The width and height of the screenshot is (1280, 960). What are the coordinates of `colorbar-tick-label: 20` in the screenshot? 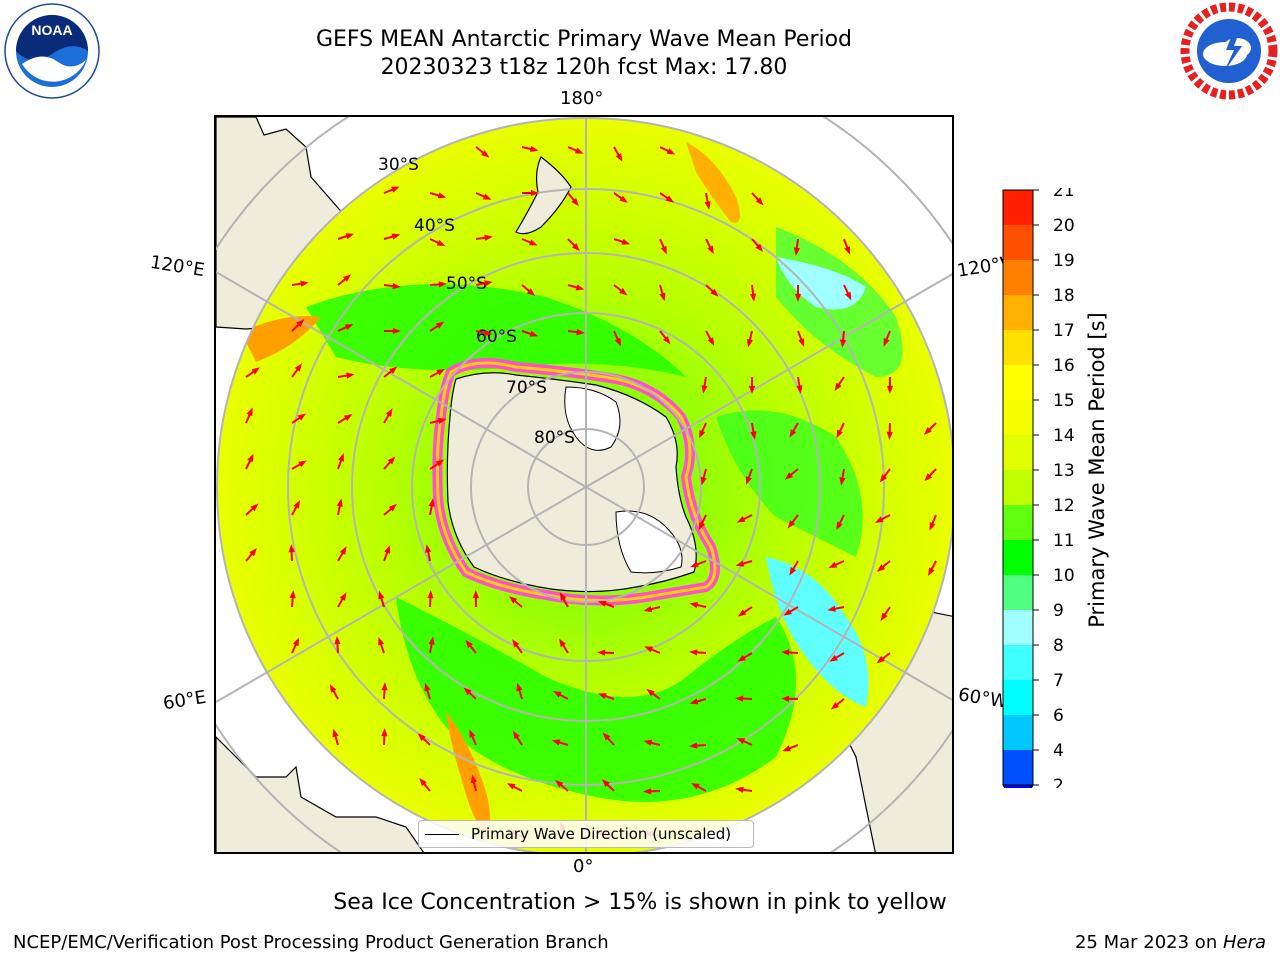 It's located at (1064, 226).